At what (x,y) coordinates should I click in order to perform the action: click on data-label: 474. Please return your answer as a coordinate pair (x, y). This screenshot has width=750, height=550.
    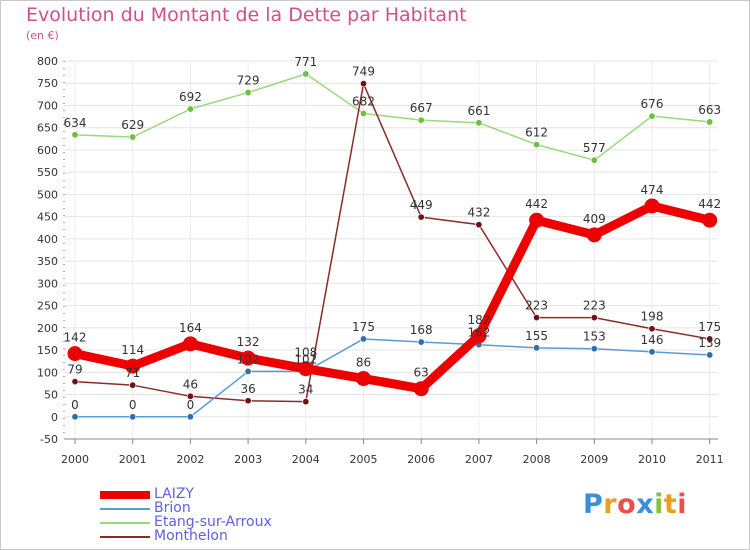
    Looking at the image, I should click on (652, 190).